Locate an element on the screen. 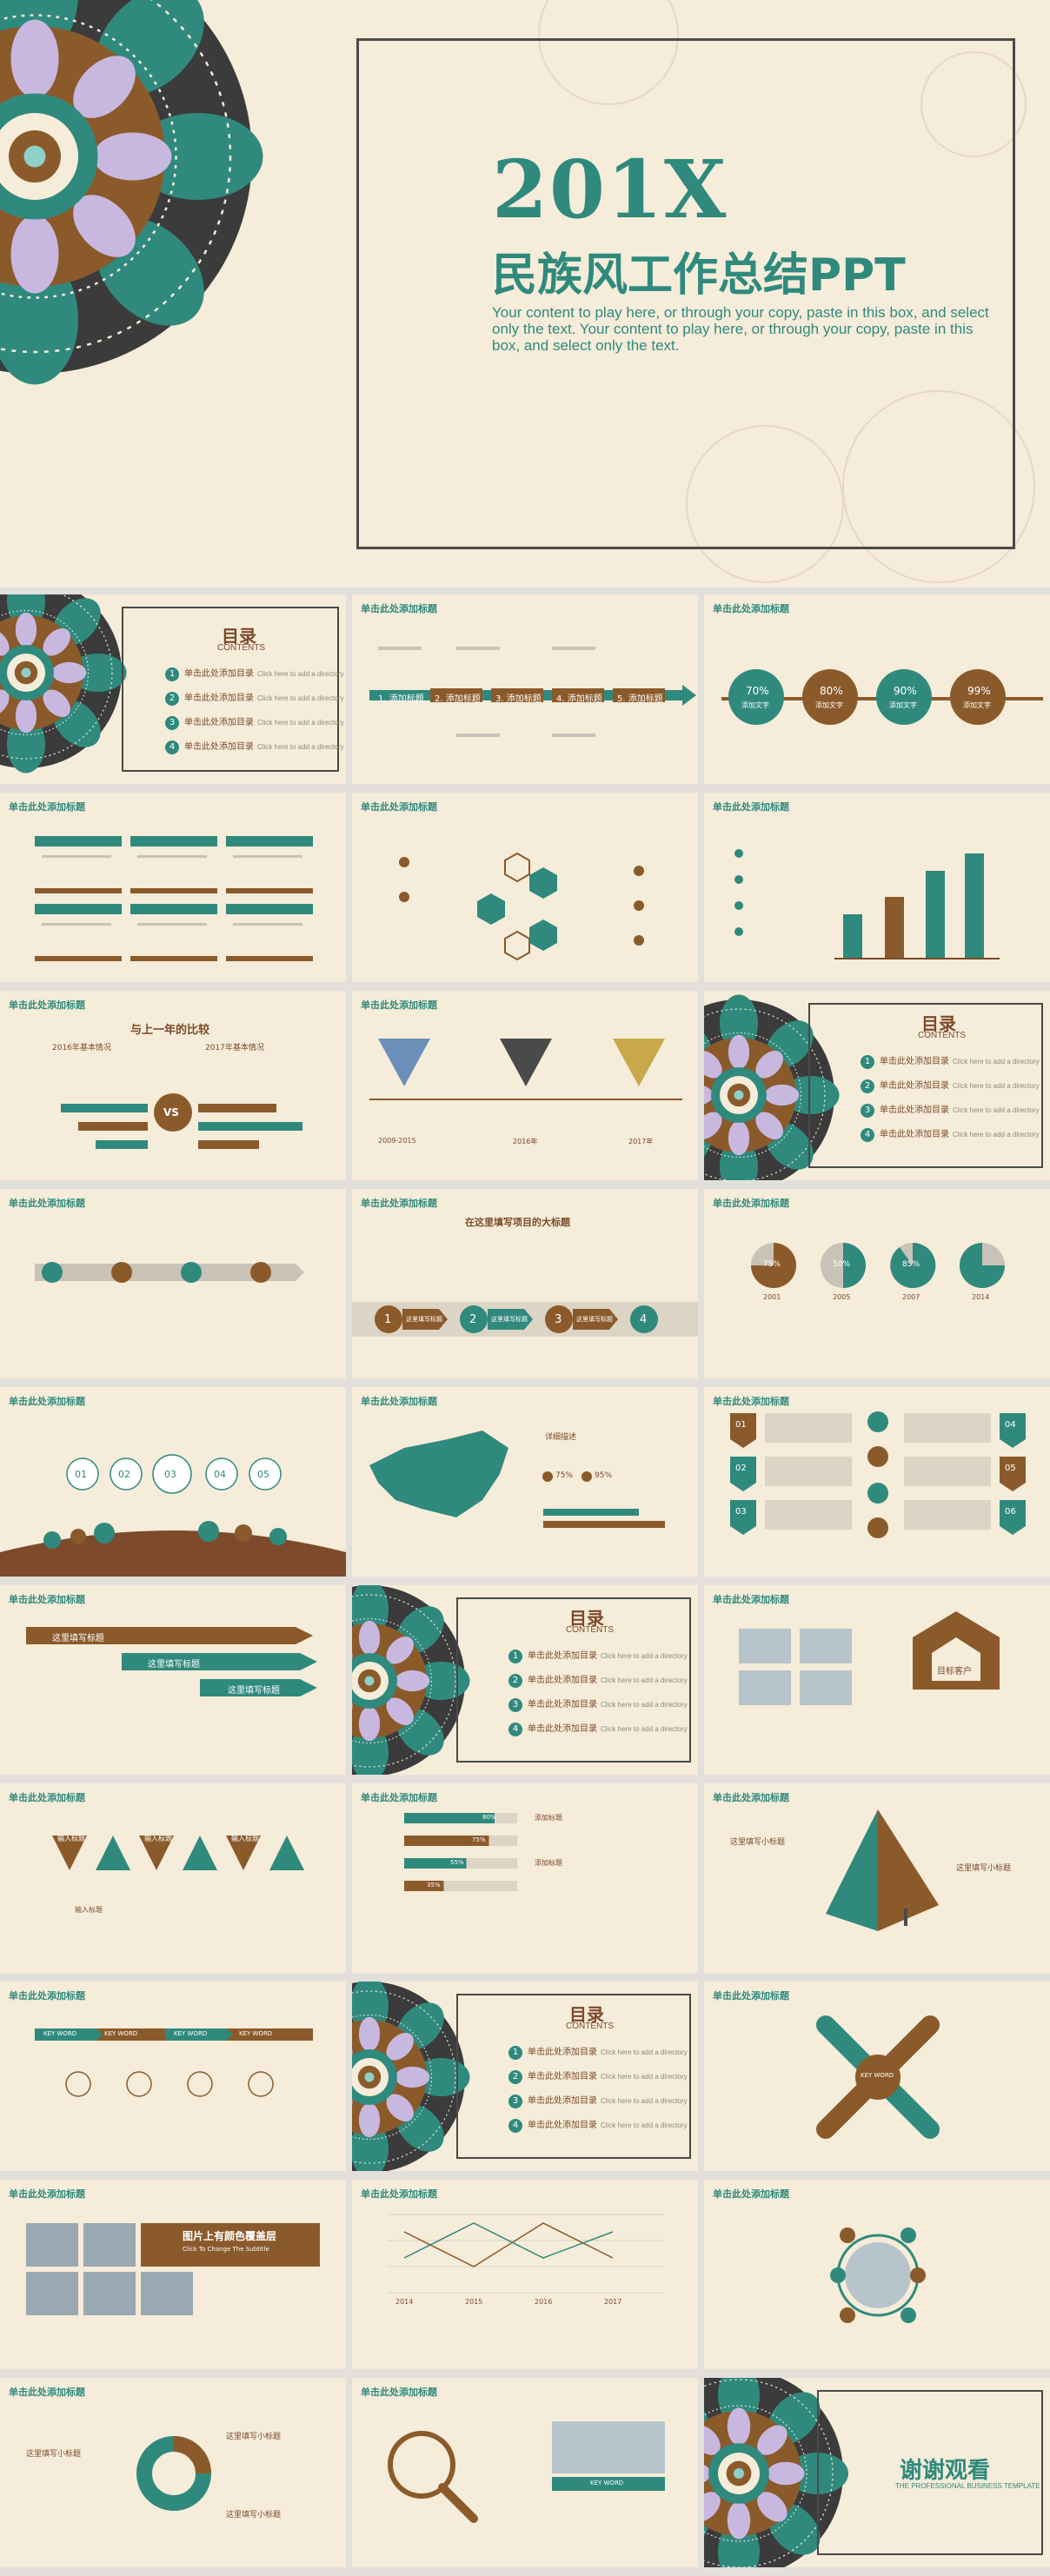 The height and width of the screenshot is (2576, 1050). pie-value: 75% is located at coordinates (772, 1264).